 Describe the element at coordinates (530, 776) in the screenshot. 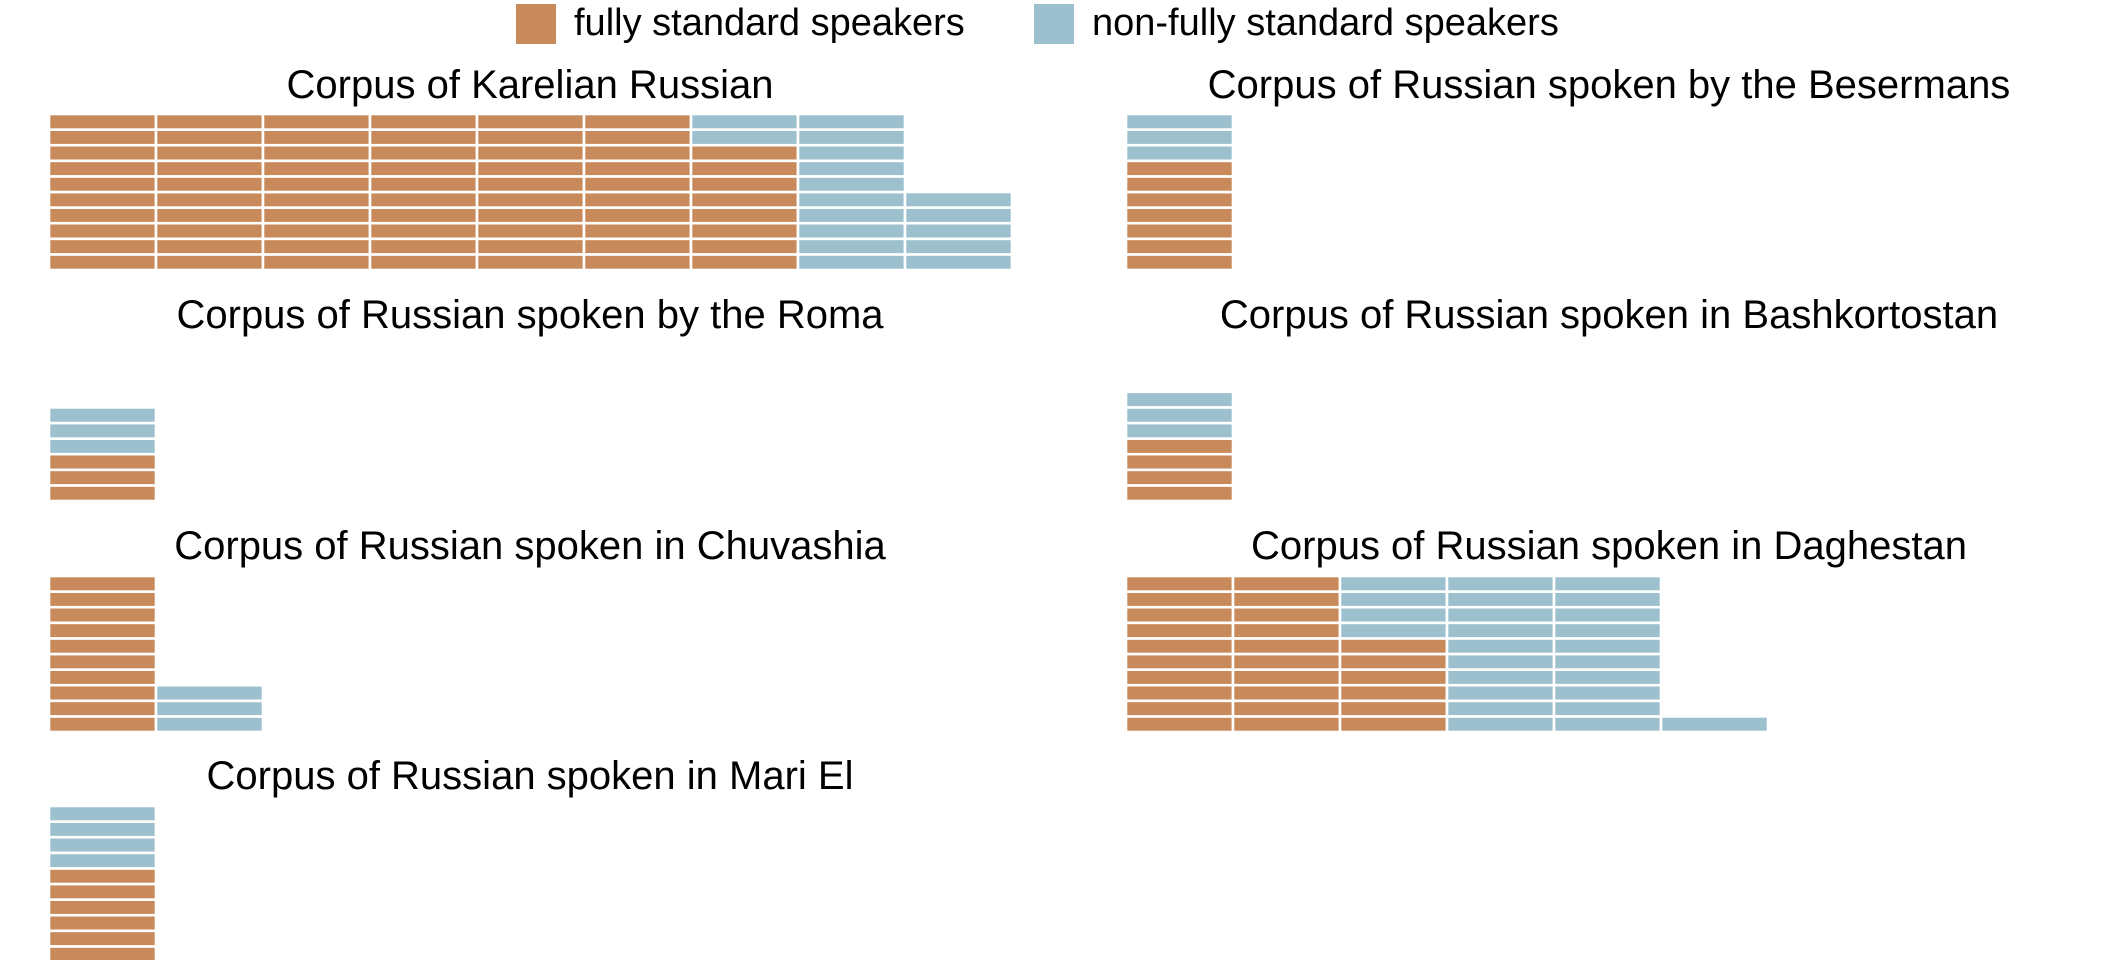

I see `panel-title: Corpus of Russian spoken in Mari El` at that location.